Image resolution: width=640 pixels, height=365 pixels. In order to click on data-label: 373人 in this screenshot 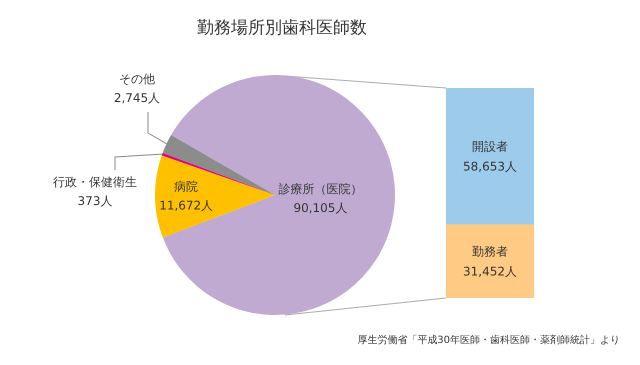, I will do `click(95, 201)`.